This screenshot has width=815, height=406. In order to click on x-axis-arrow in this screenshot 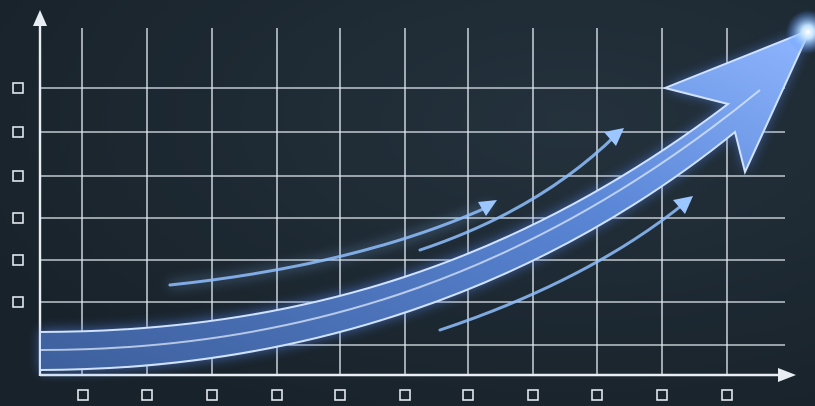, I will do `click(787, 375)`.